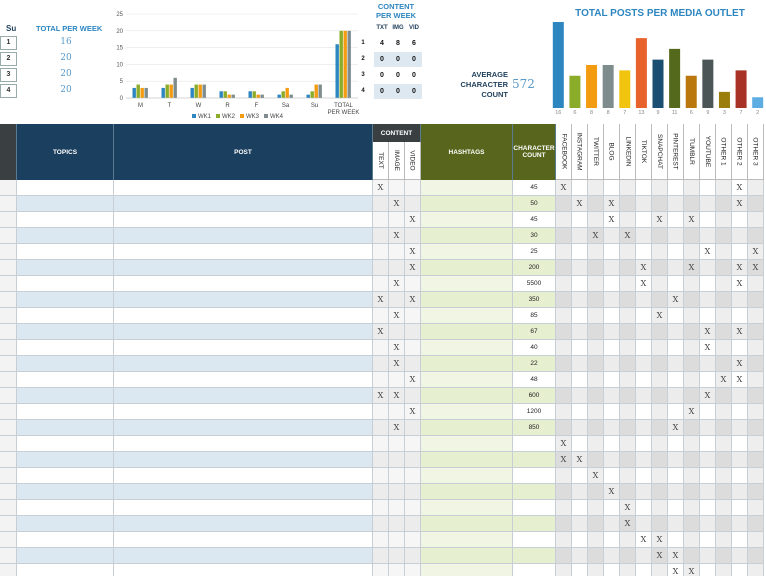  Describe the element at coordinates (628, 524) in the screenshot. I see `outlet-cell-linkedin: X` at that location.